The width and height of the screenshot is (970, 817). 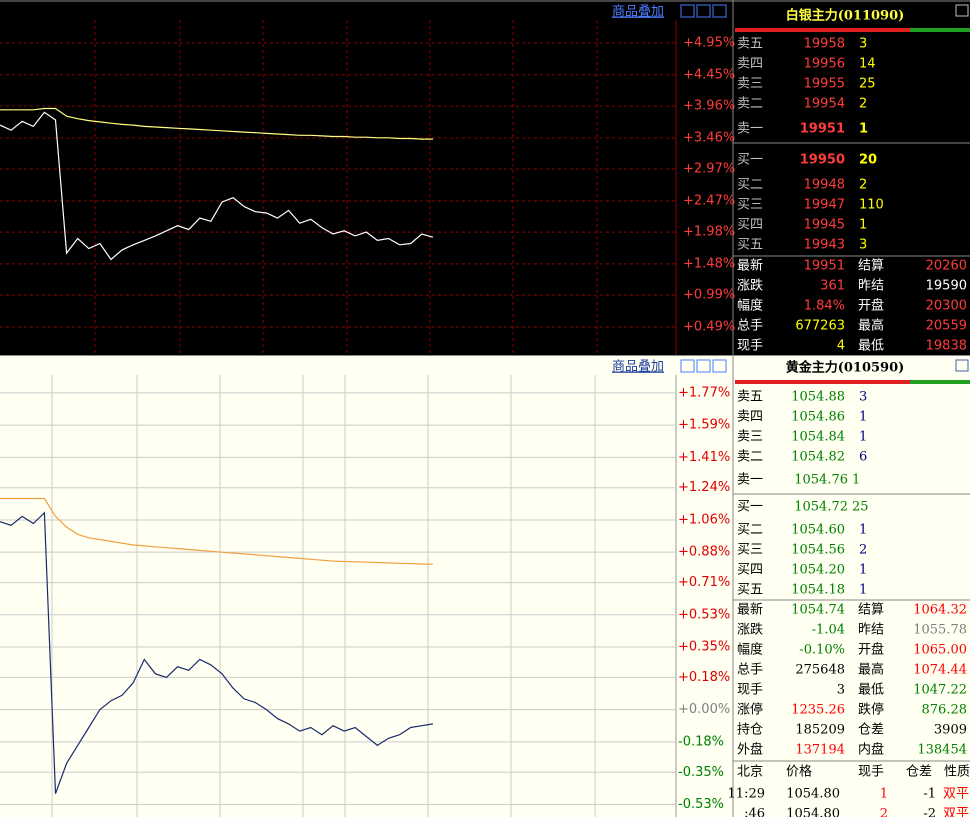 What do you see at coordinates (818, 610) in the screenshot?
I see `stat-value: 1054.74` at bounding box center [818, 610].